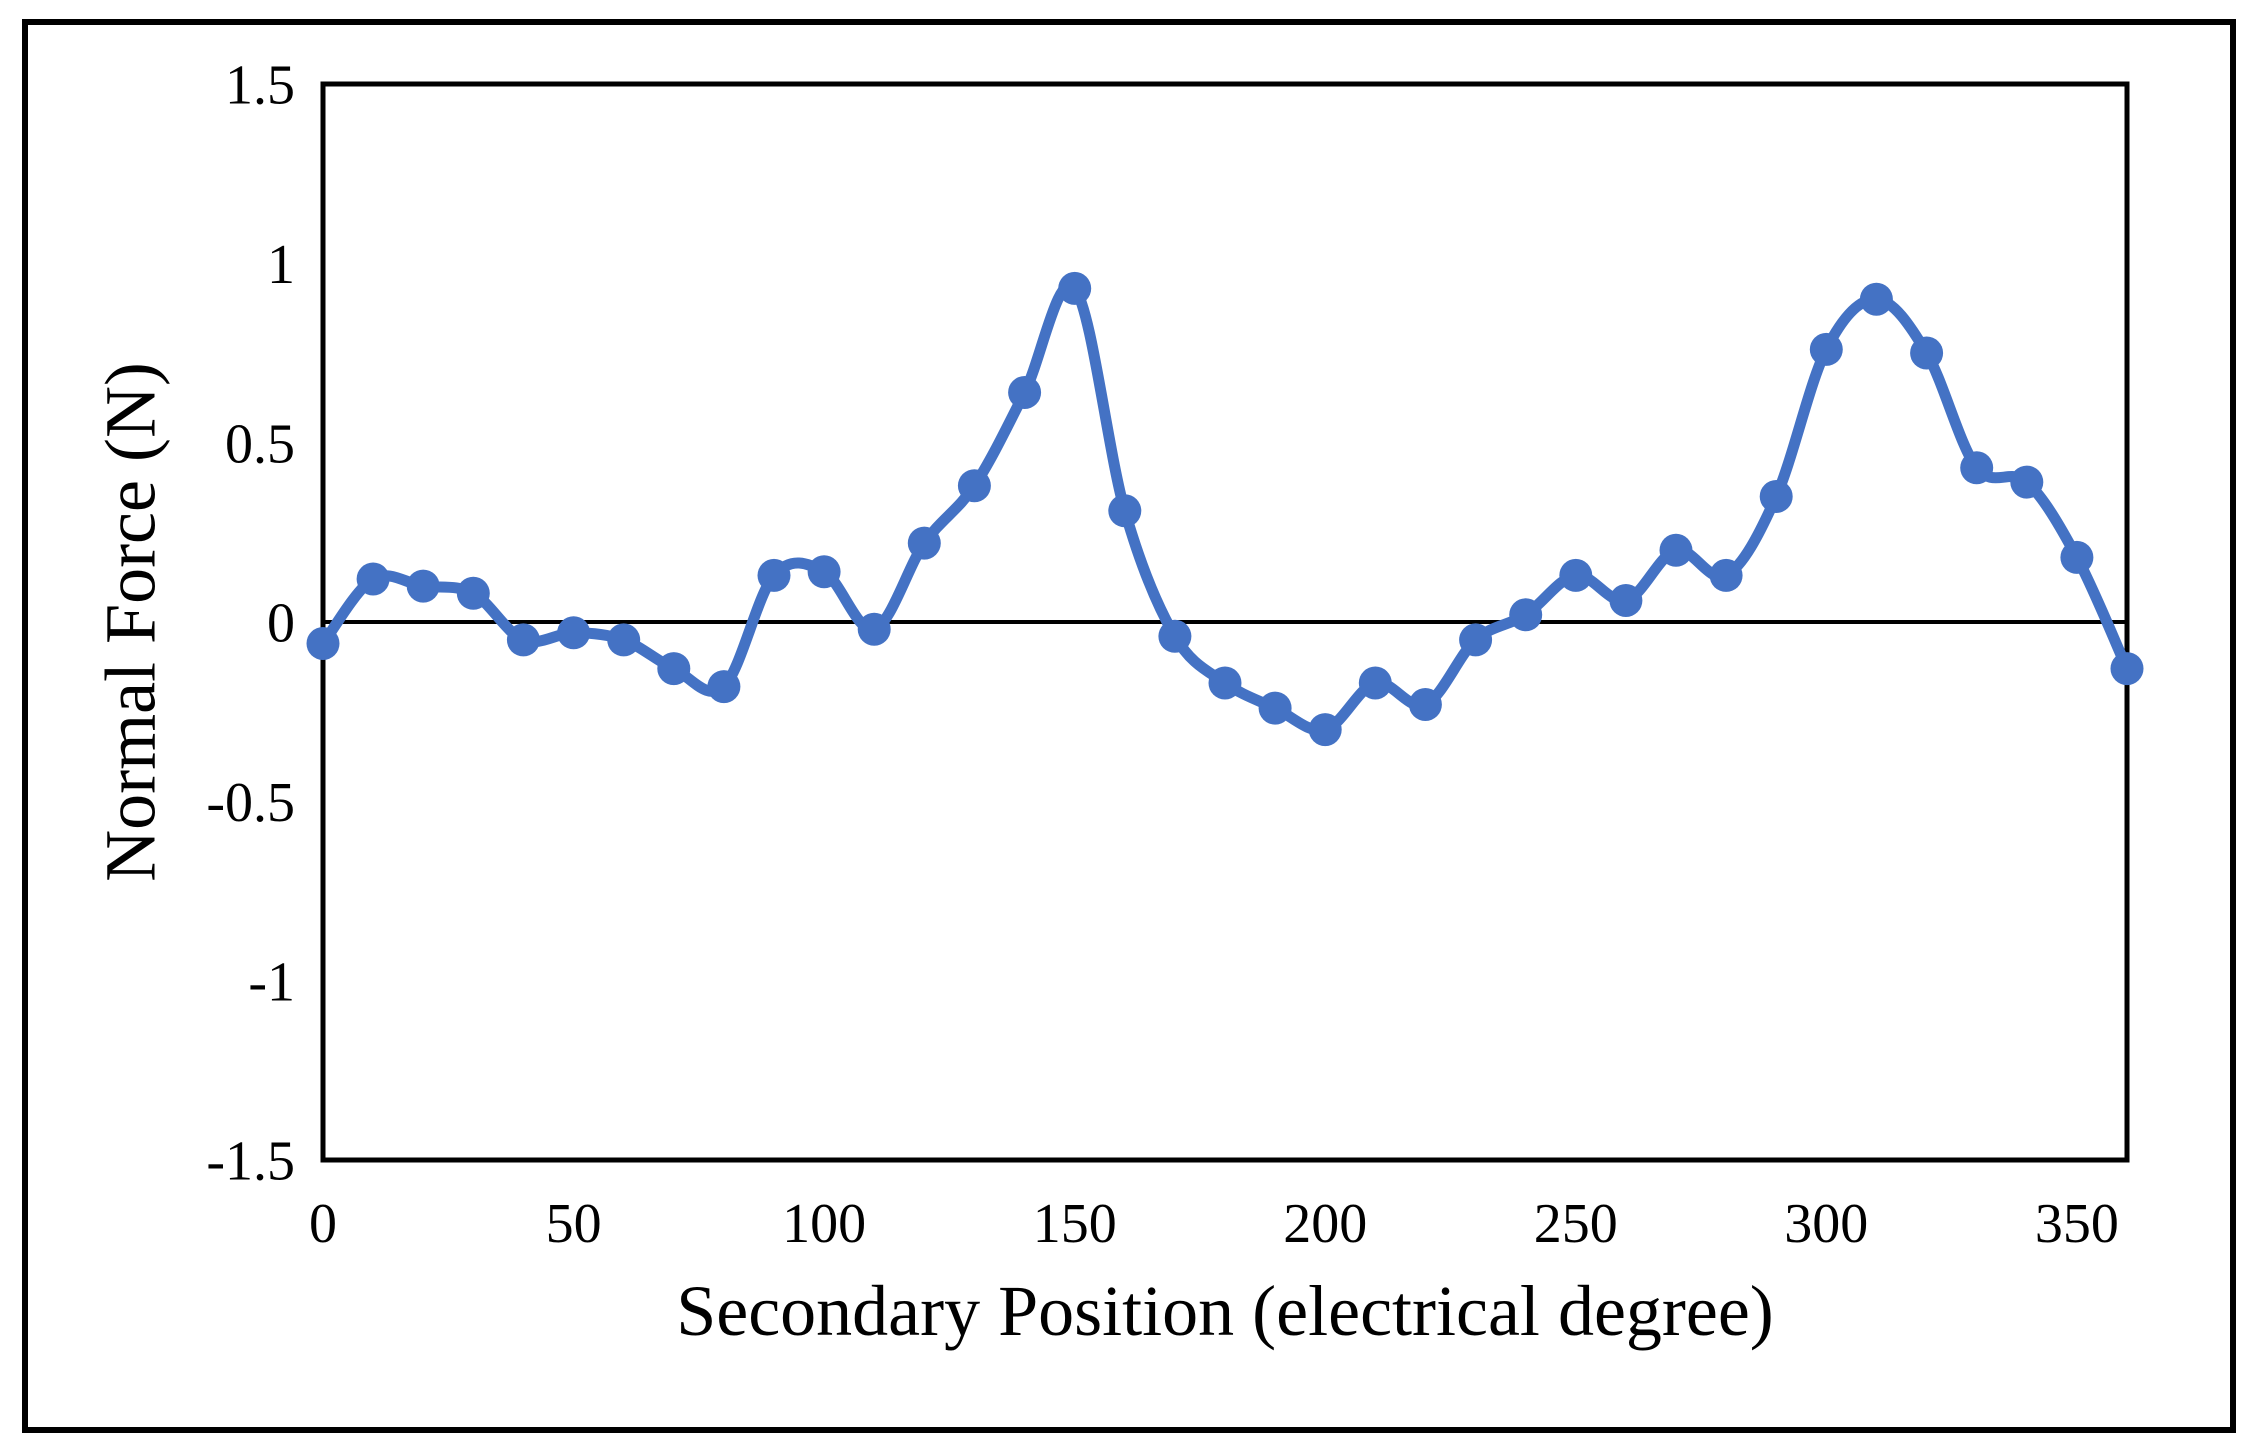 Image resolution: width=2259 pixels, height=1451 pixels. Describe the element at coordinates (130, 622) in the screenshot. I see `y-axis-title: Normal Force (N)` at that location.